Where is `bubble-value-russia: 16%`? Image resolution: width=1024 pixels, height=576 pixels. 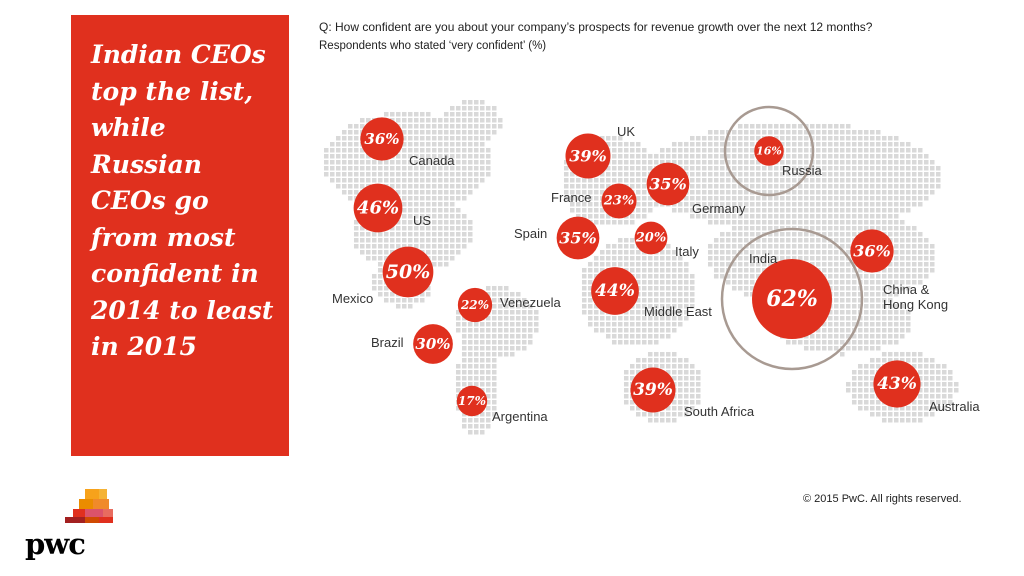
bubble-value-russia: 16% is located at coordinates (769, 151).